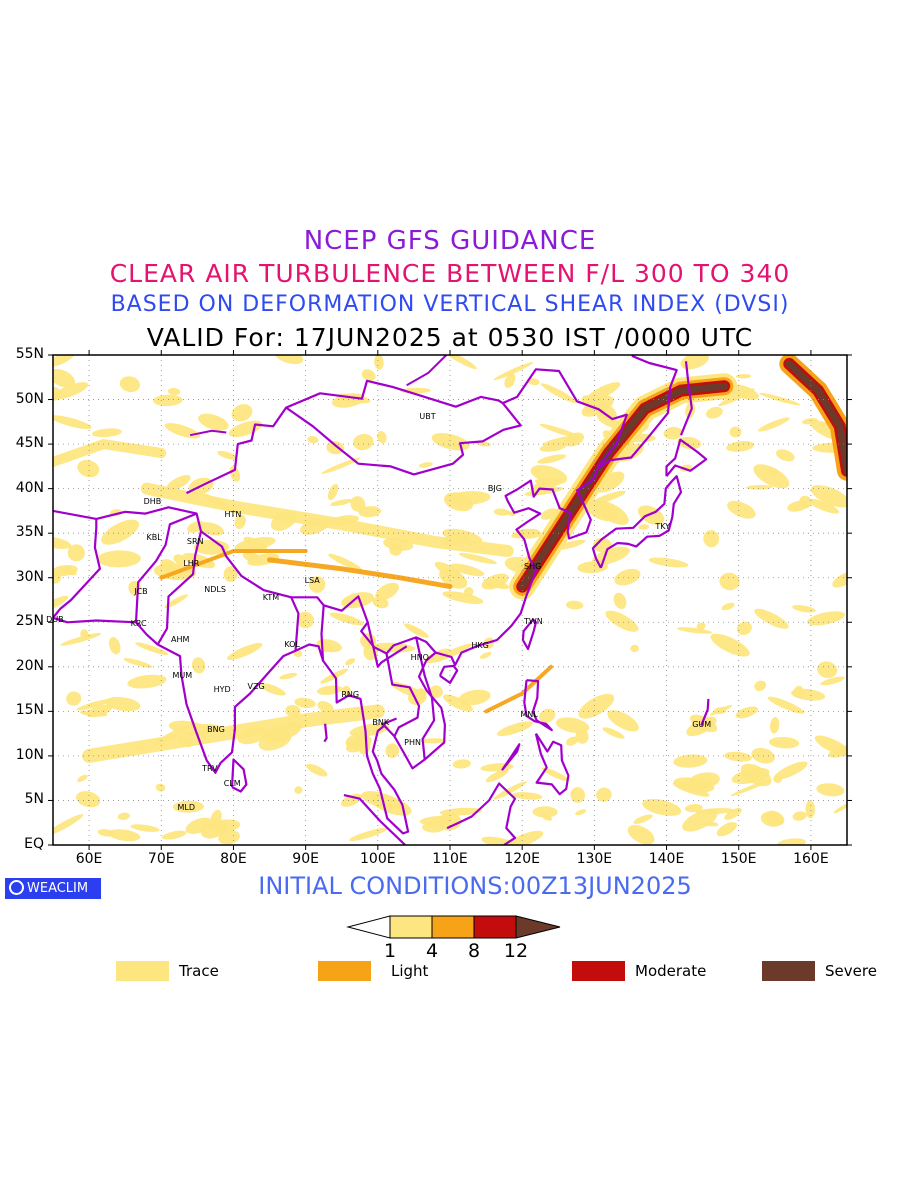 The width and height of the screenshot is (900, 1200). What do you see at coordinates (292, 644) in the screenshot?
I see `city-label: KOL` at bounding box center [292, 644].